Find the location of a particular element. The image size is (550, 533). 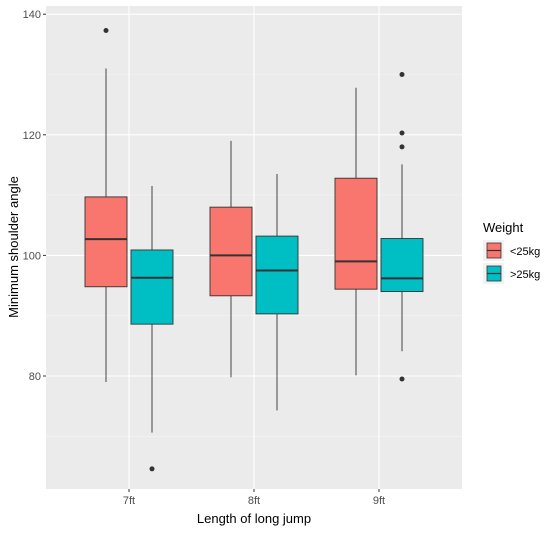

box-9ft-over-25kg is located at coordinates (402, 227).